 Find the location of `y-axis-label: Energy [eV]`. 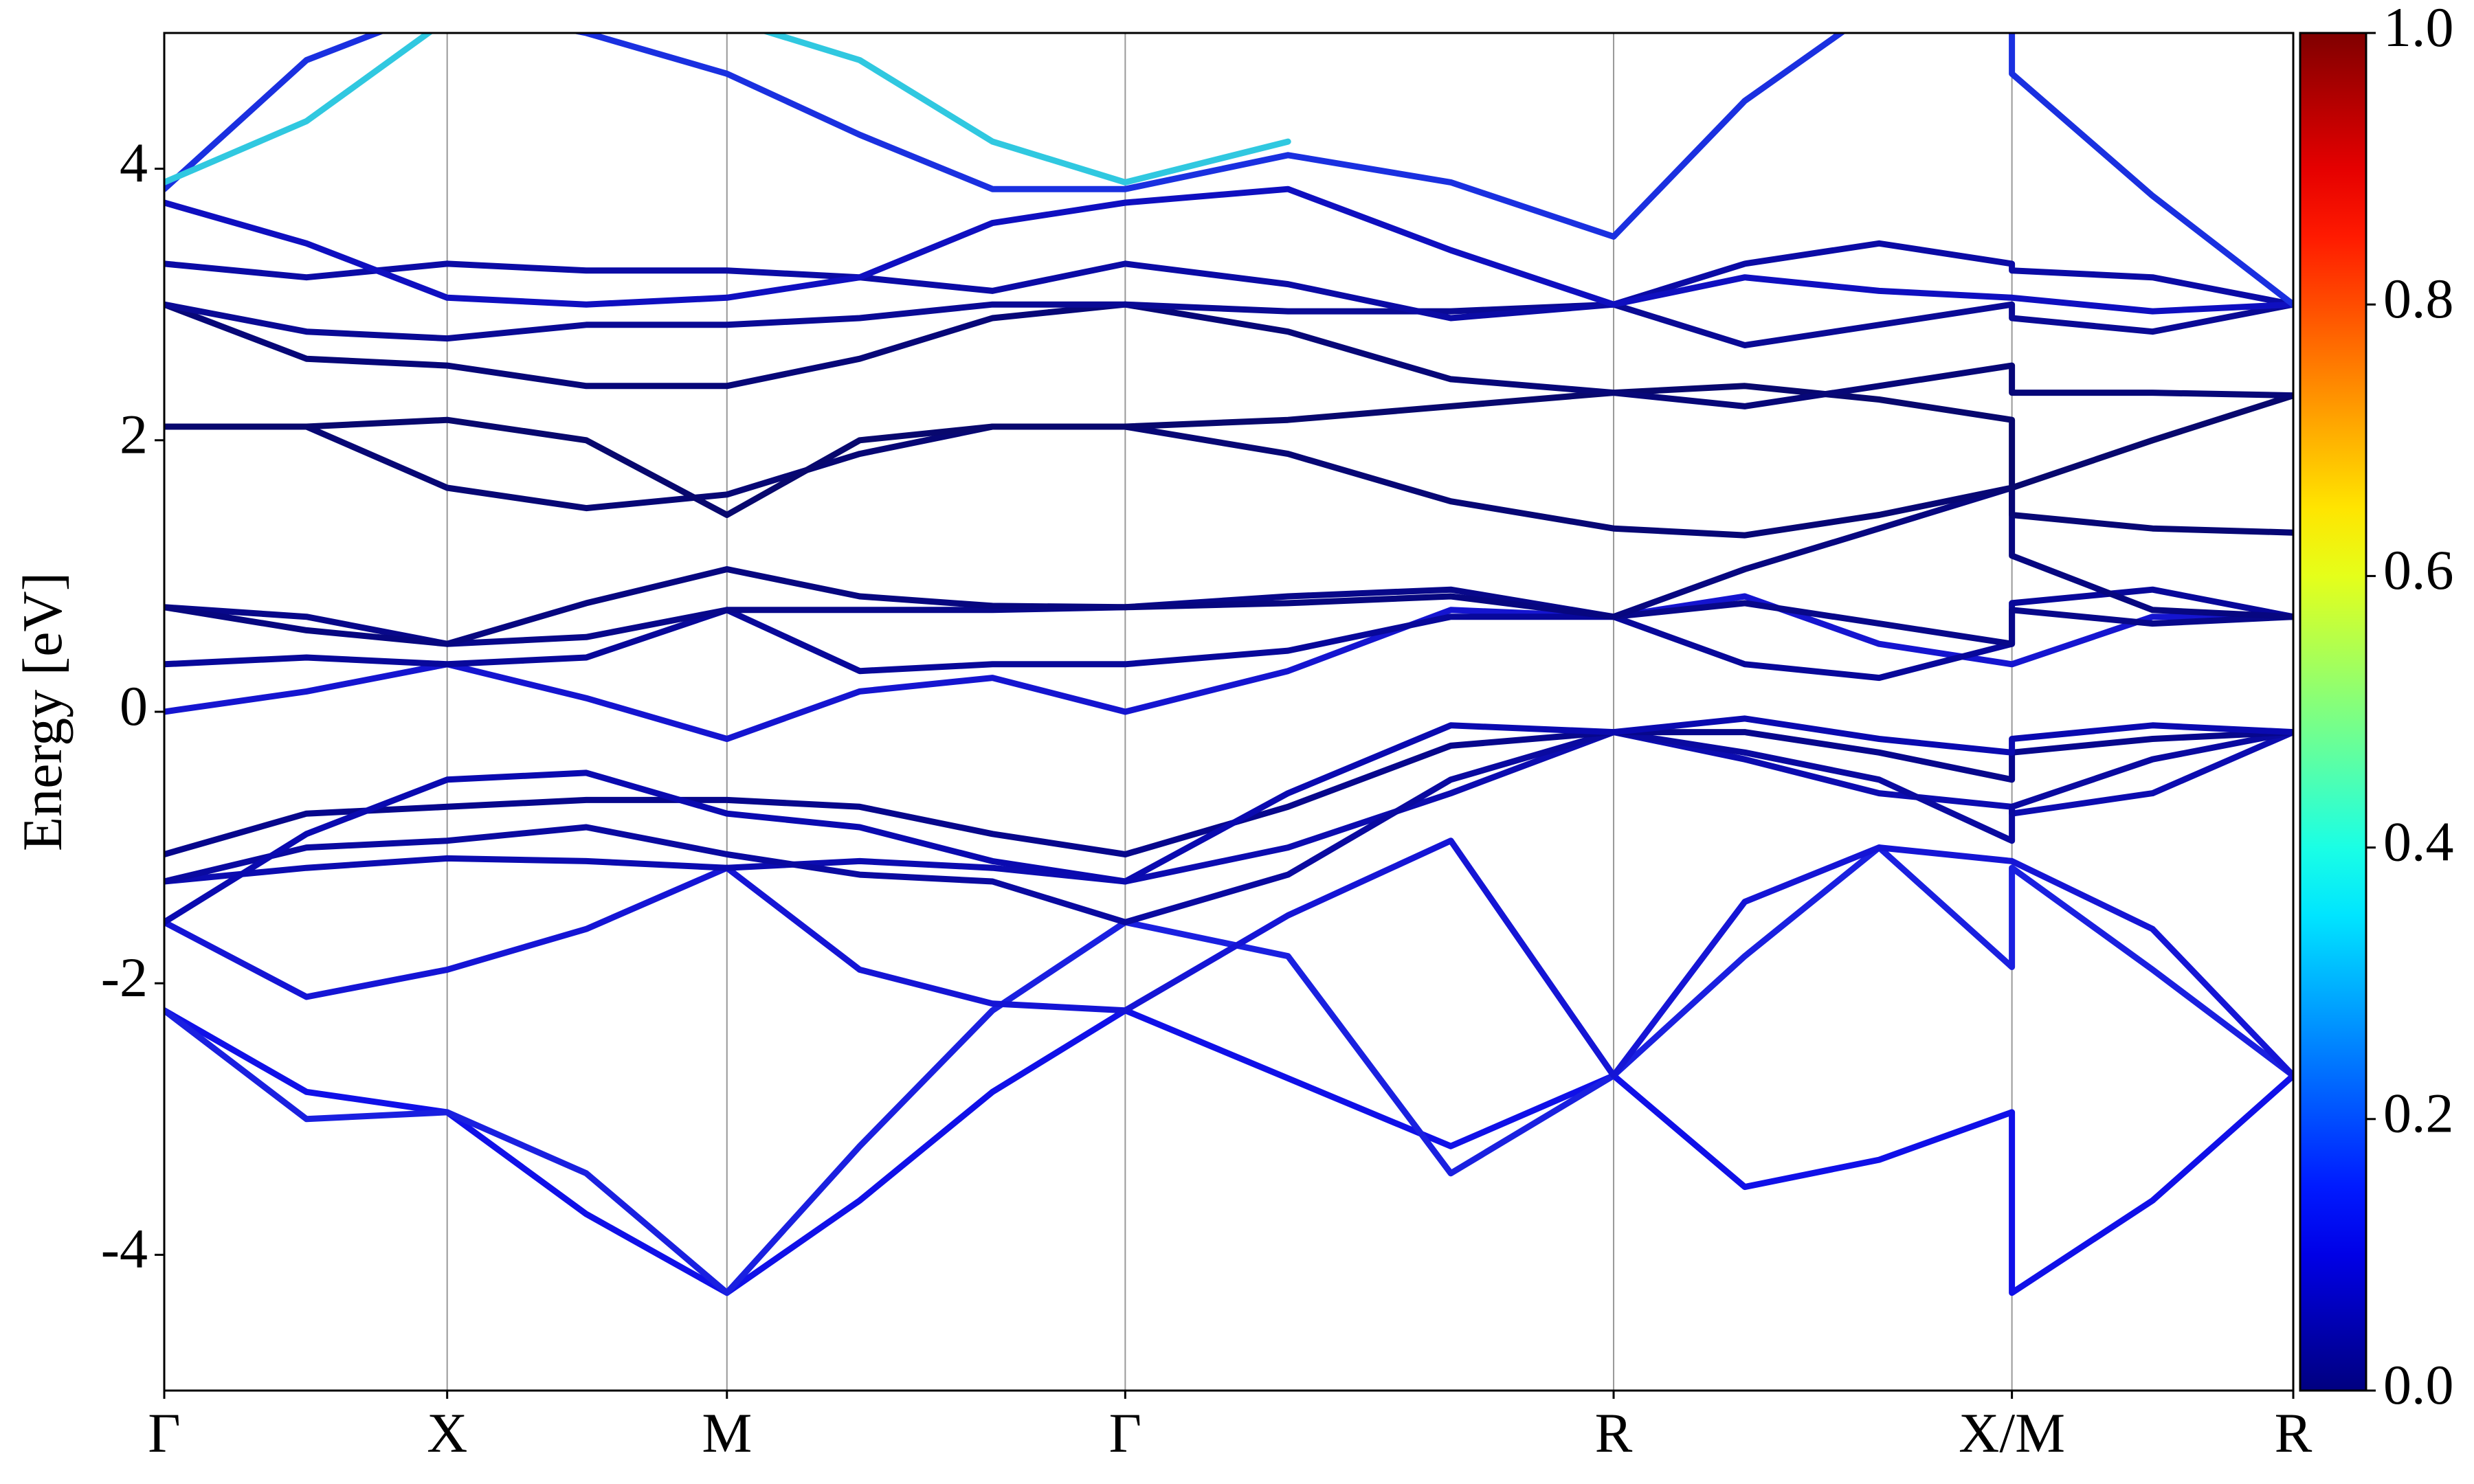

y-axis-label: Energy [eV] is located at coordinates (42, 711).